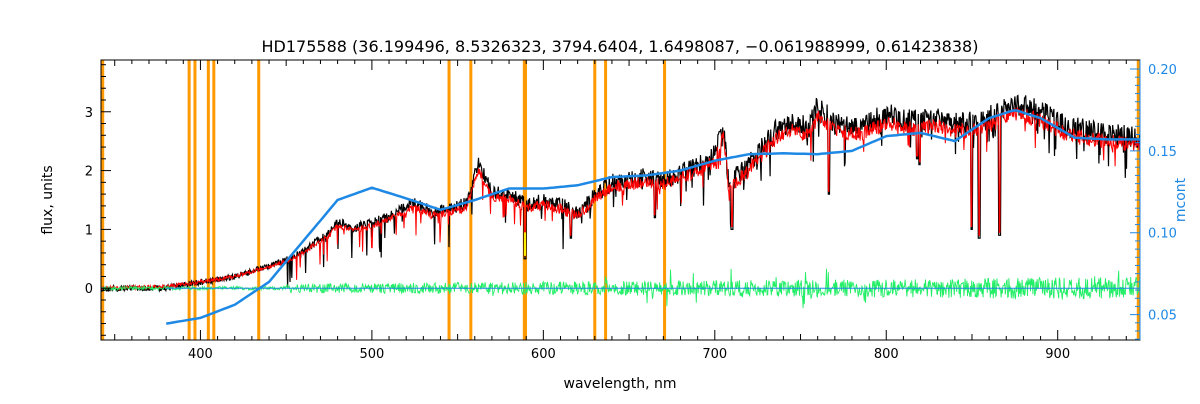 The image size is (1200, 404). I want to click on x-tick-label: 800, so click(886, 354).